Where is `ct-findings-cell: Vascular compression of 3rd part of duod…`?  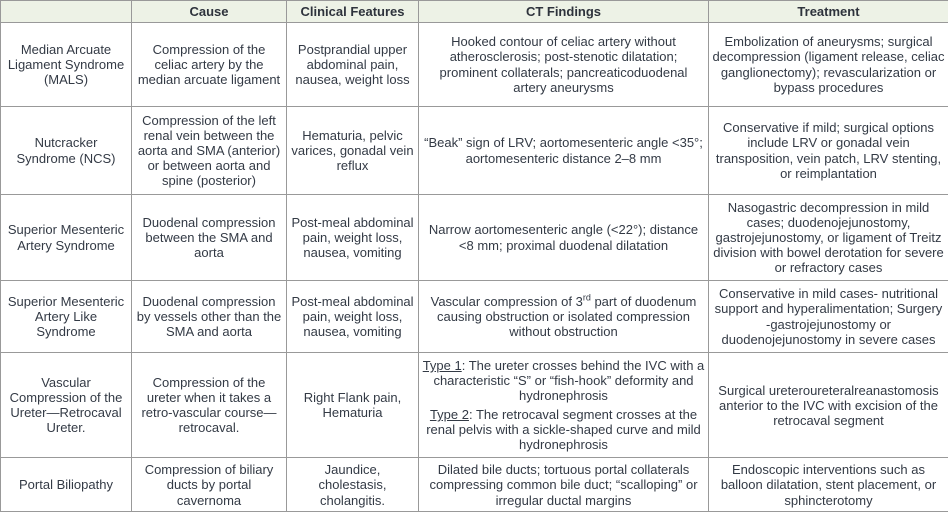 ct-findings-cell: Vascular compression of 3rd part of duod… is located at coordinates (564, 317).